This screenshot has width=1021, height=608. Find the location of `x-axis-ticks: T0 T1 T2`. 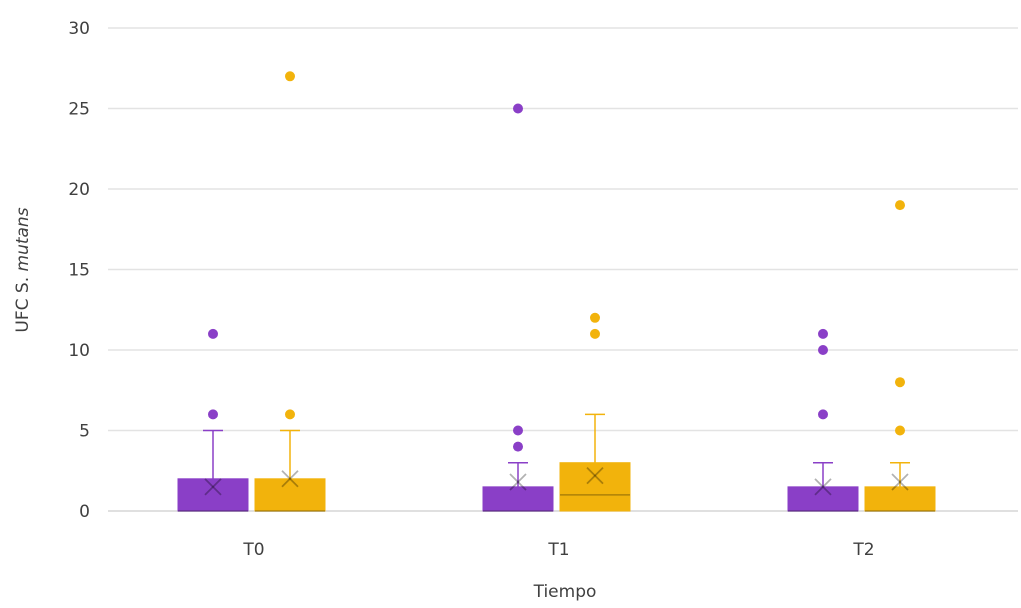

x-axis-ticks: T0 T1 T2 is located at coordinates (558, 550).